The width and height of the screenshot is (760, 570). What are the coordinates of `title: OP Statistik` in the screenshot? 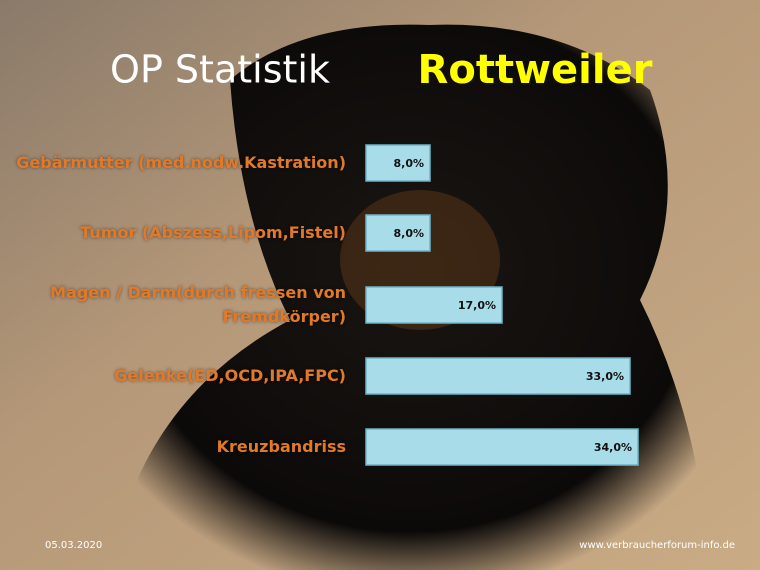 It's located at (220, 70).